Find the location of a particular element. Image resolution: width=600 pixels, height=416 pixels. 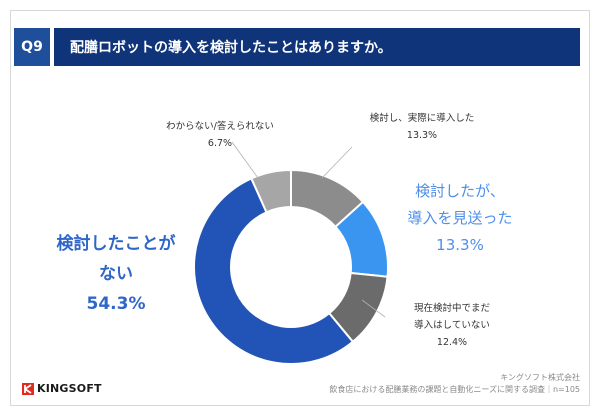

label-implemented-pct: 13.3% is located at coordinates (422, 135).